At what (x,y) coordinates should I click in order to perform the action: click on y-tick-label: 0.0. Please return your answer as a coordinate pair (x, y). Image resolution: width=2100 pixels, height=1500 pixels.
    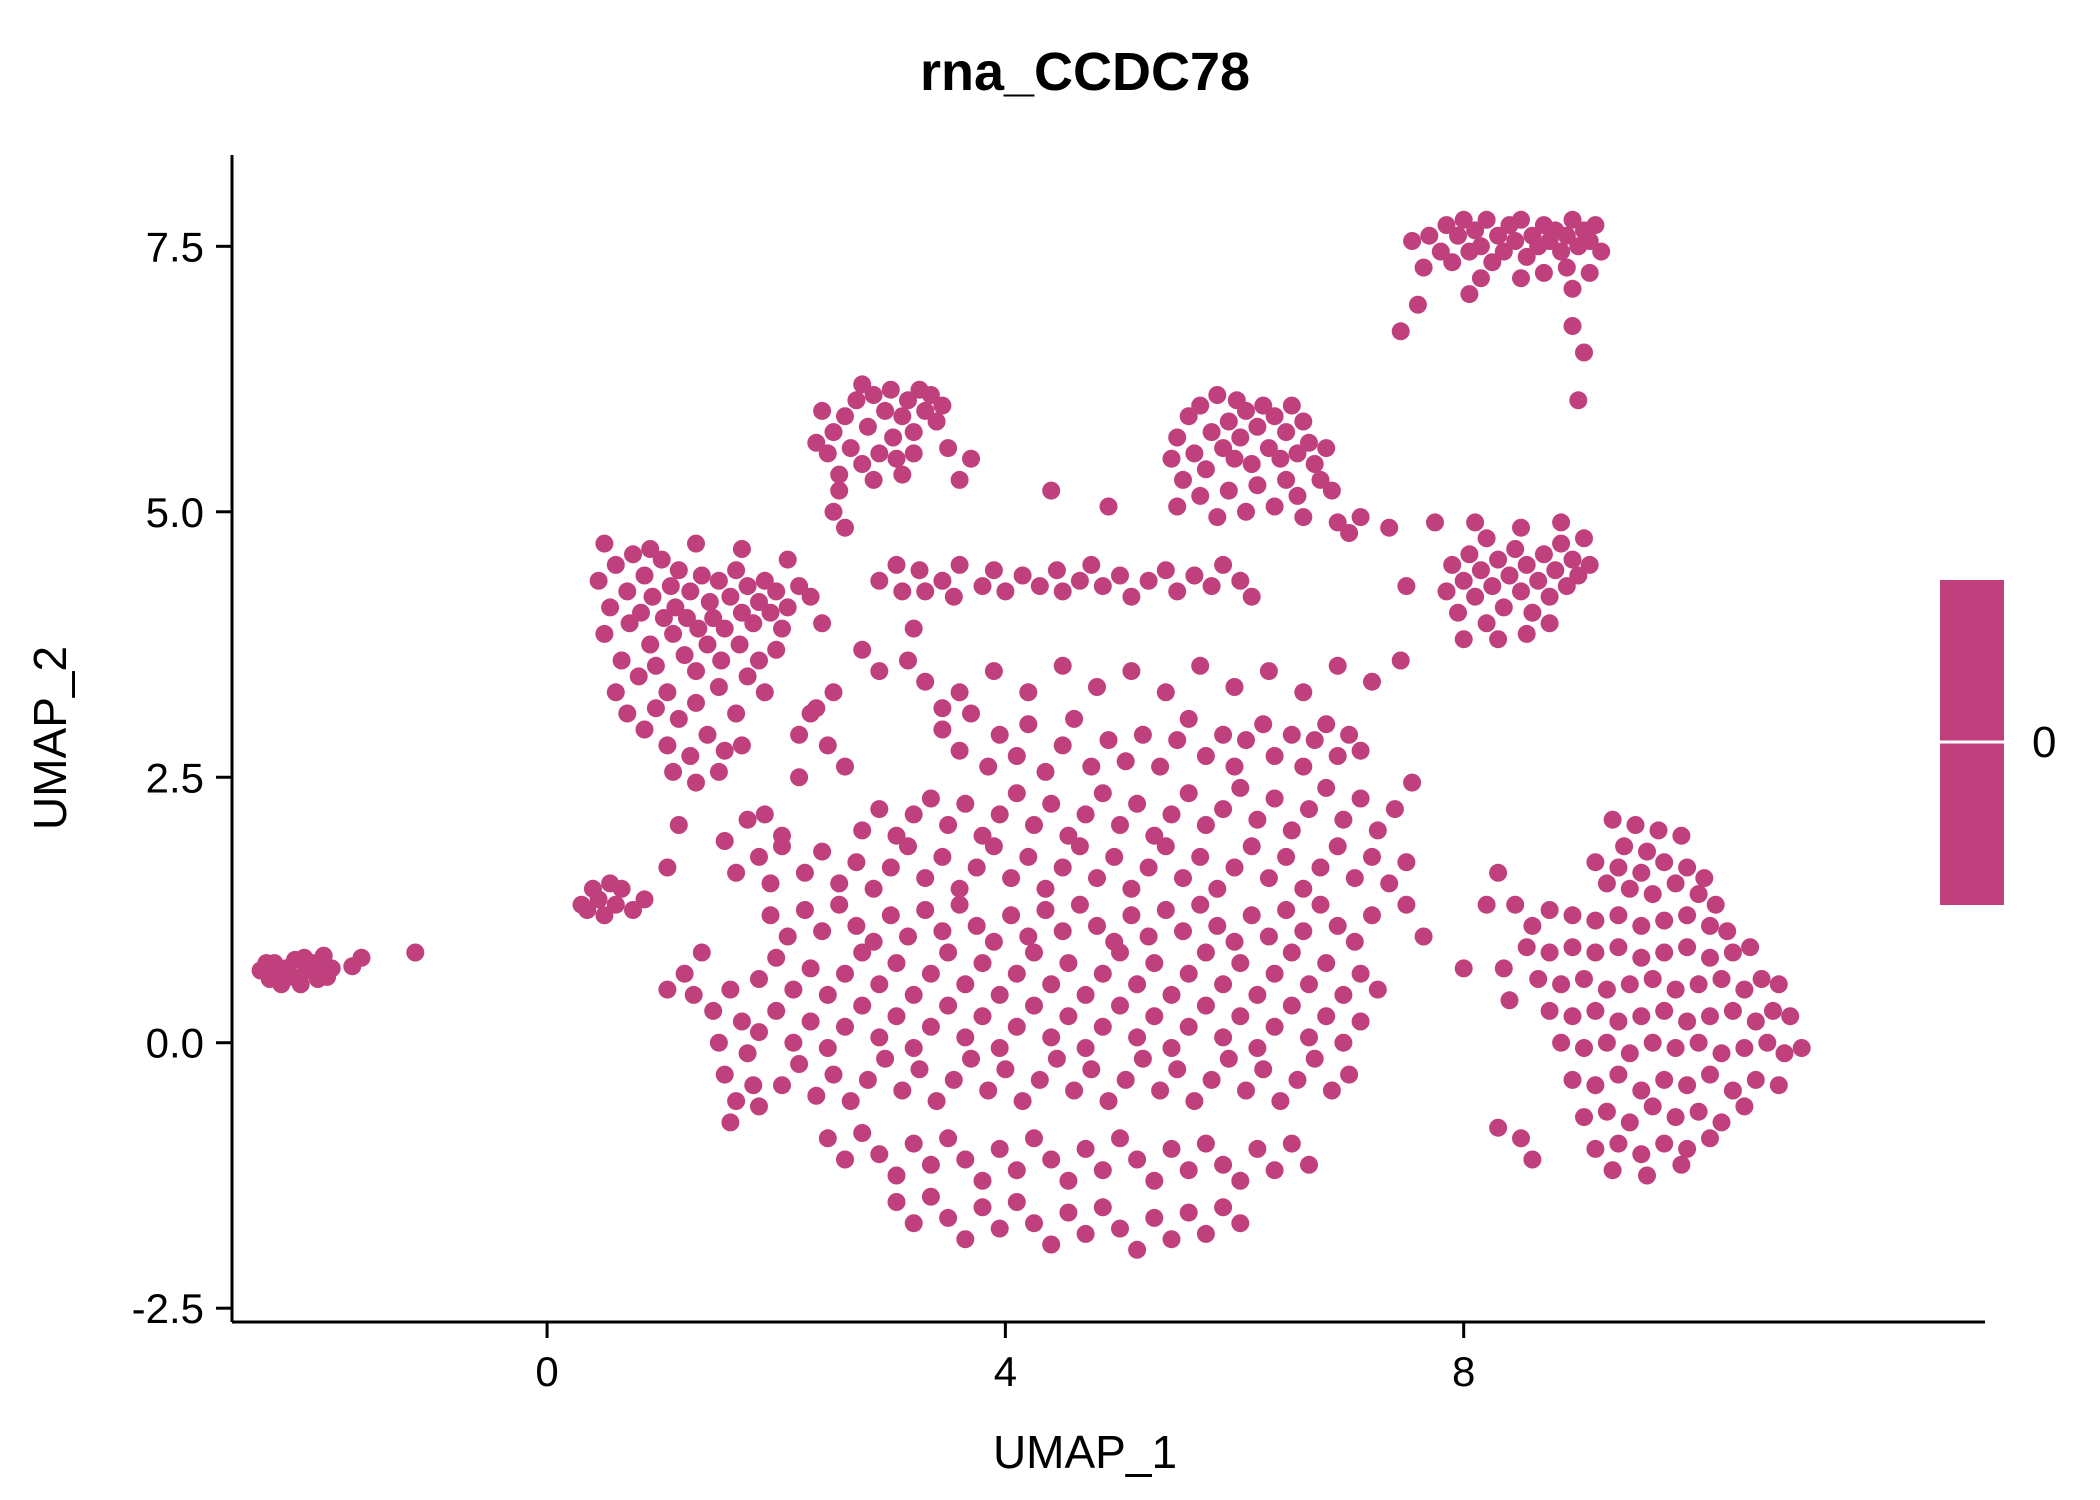
    Looking at the image, I should click on (175, 1043).